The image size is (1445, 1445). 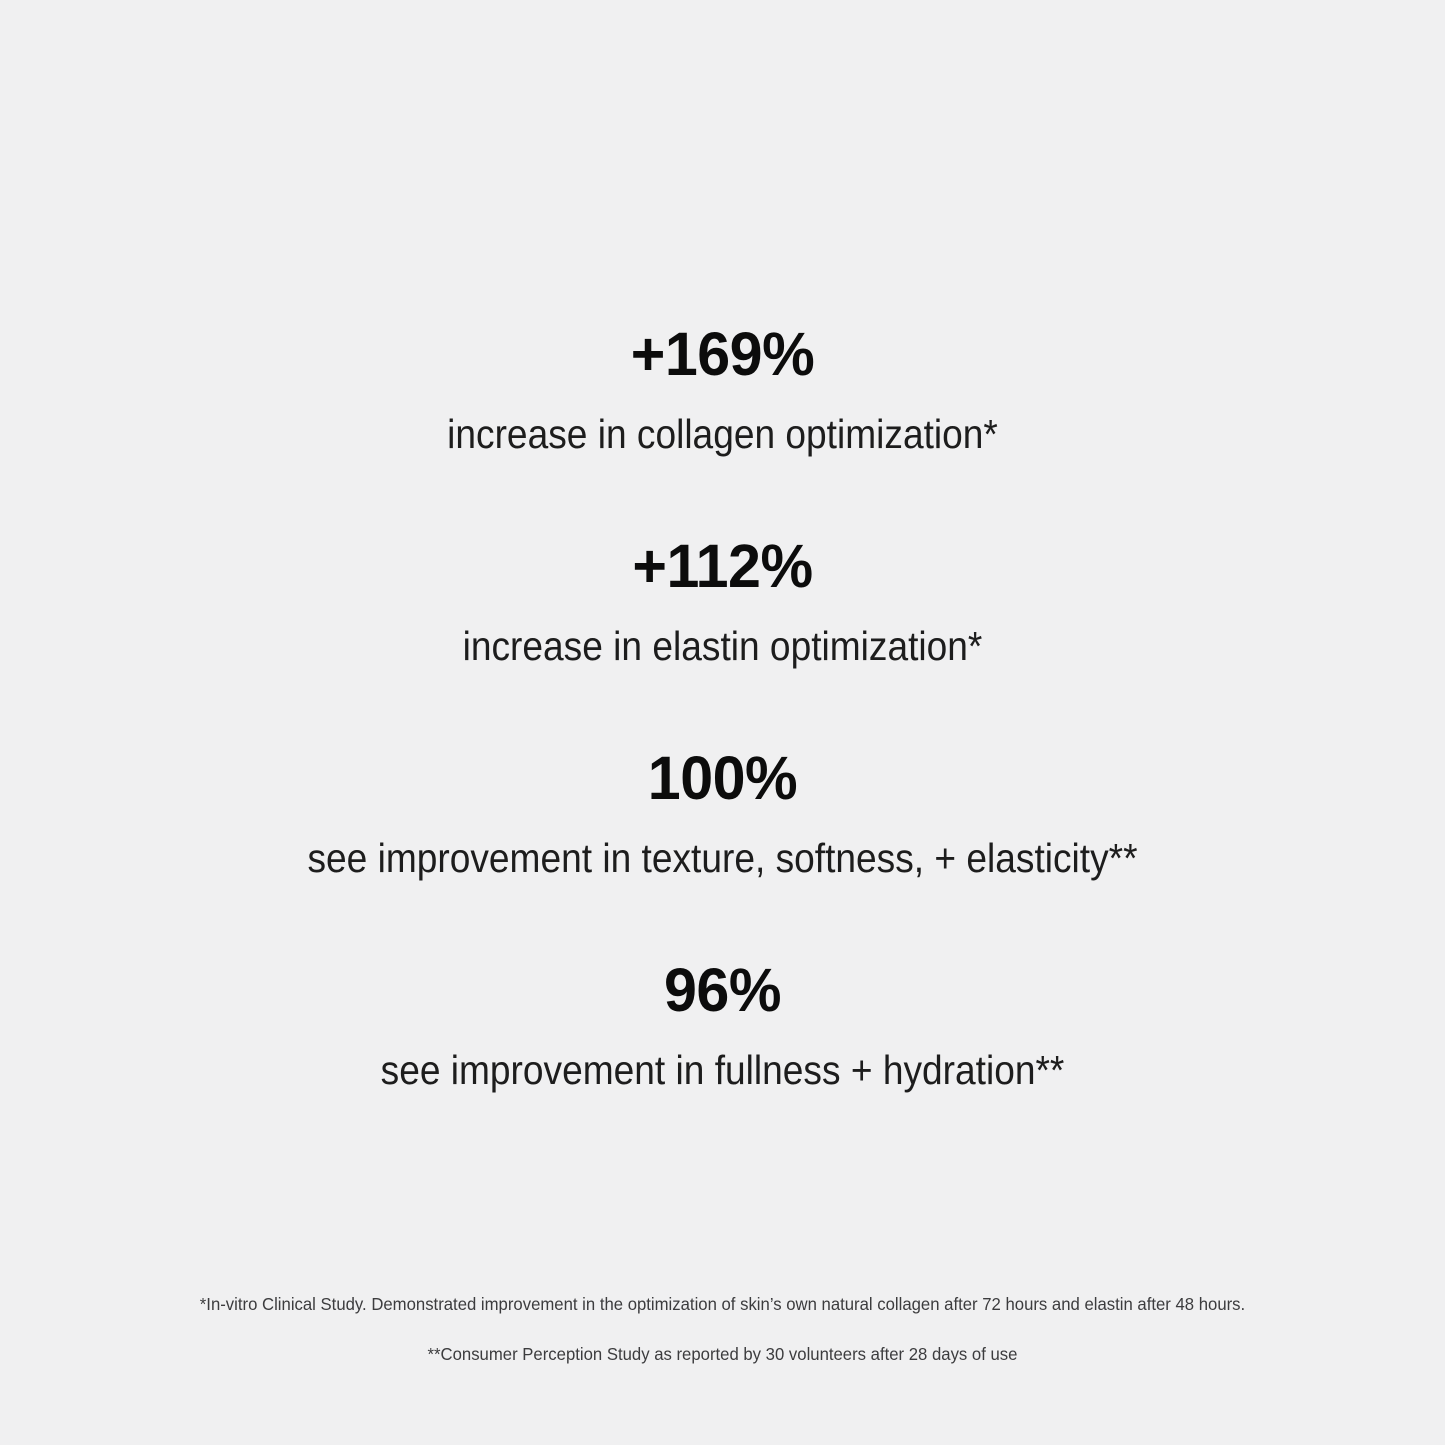 What do you see at coordinates (722, 990) in the screenshot?
I see `stat-value: 96%` at bounding box center [722, 990].